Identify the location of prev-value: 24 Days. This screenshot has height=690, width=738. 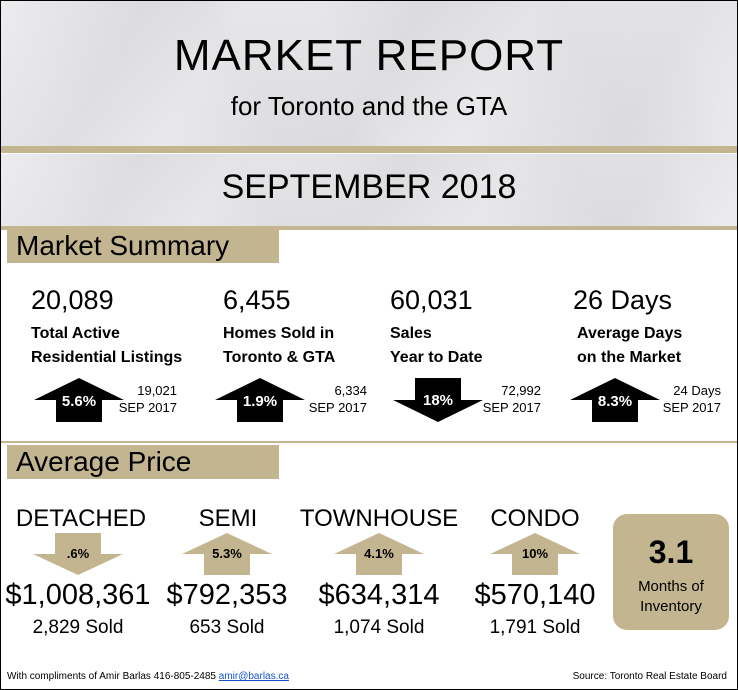
(697, 390).